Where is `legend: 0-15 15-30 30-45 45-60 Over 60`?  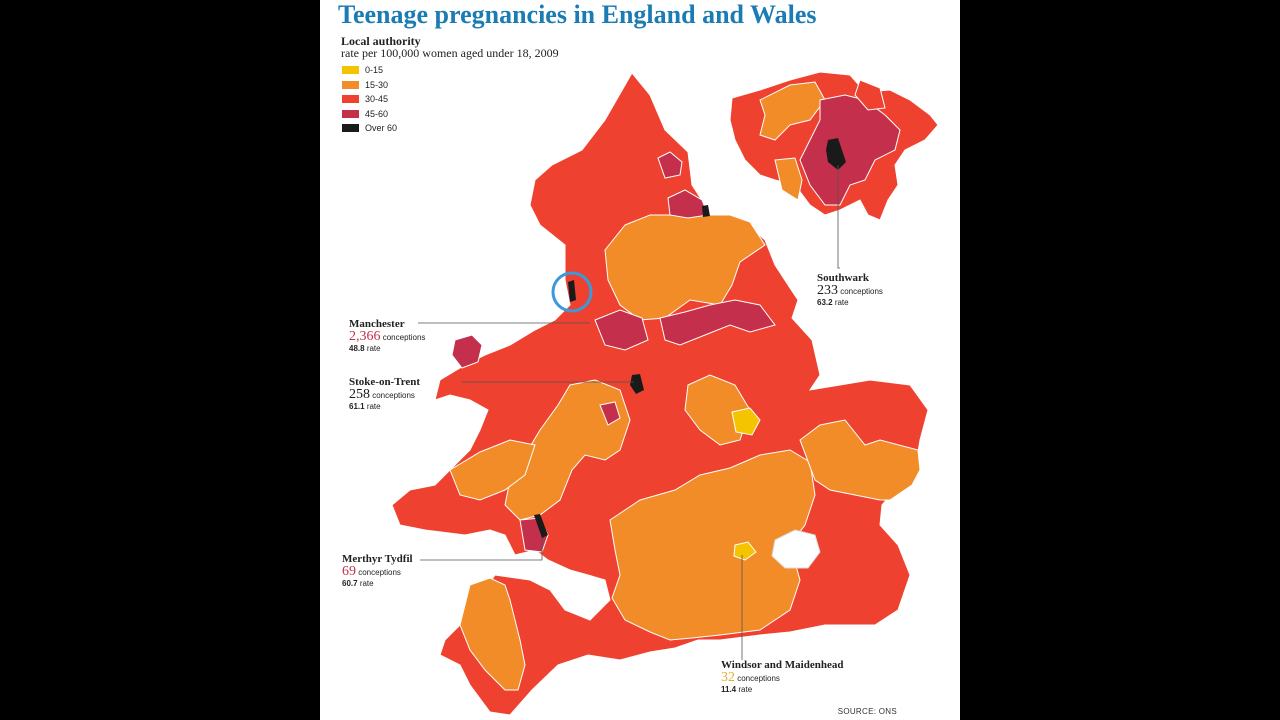 legend: 0-15 15-30 30-45 45-60 Over 60 is located at coordinates (369, 99).